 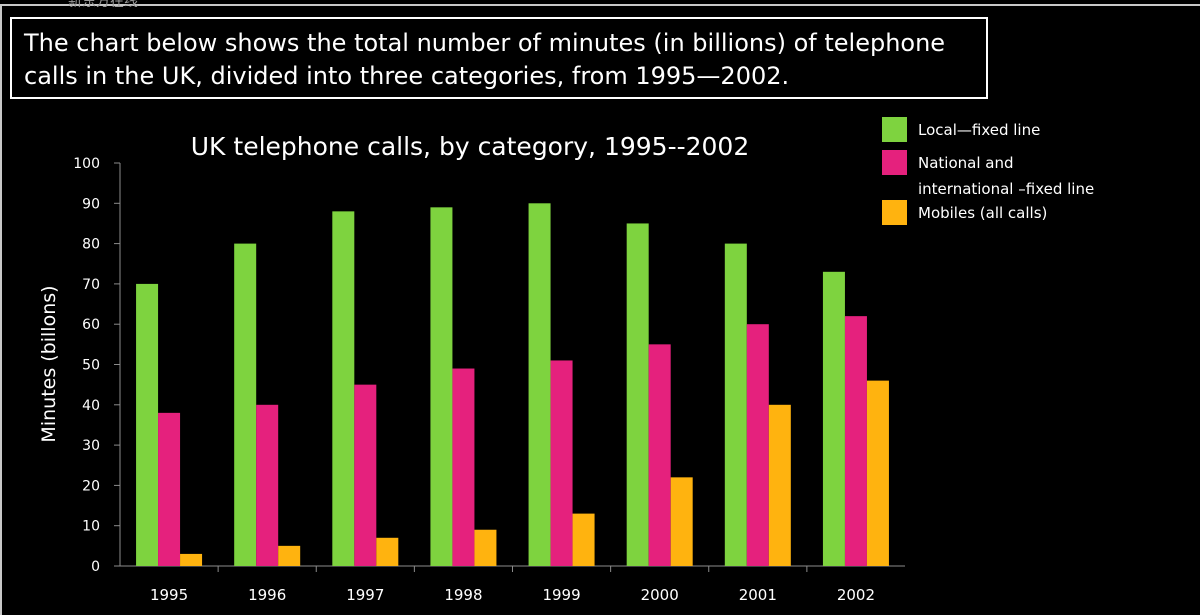 I want to click on x-tick-label: 2000, so click(x=660, y=595).